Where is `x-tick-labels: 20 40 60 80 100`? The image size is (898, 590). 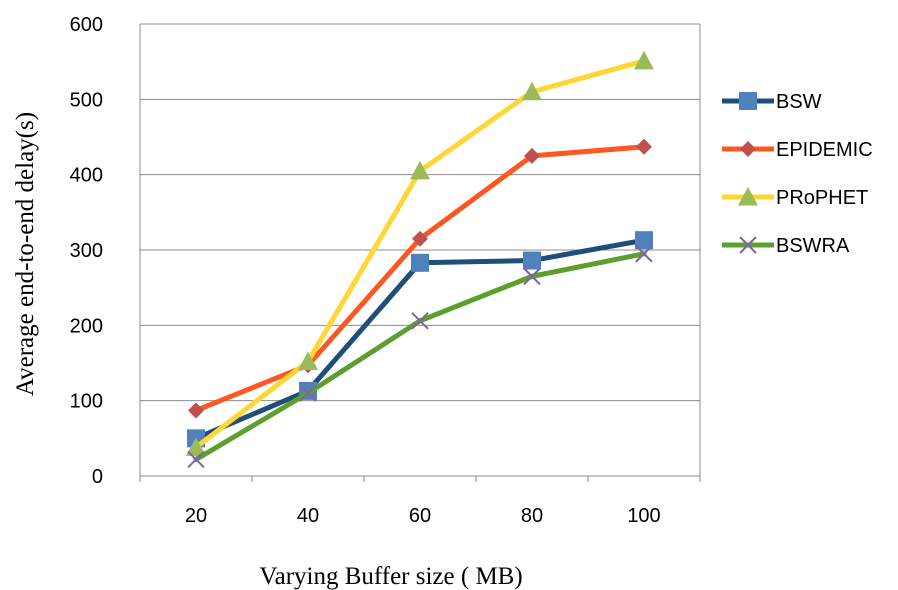
x-tick-labels: 20 40 60 80 100 is located at coordinates (423, 516).